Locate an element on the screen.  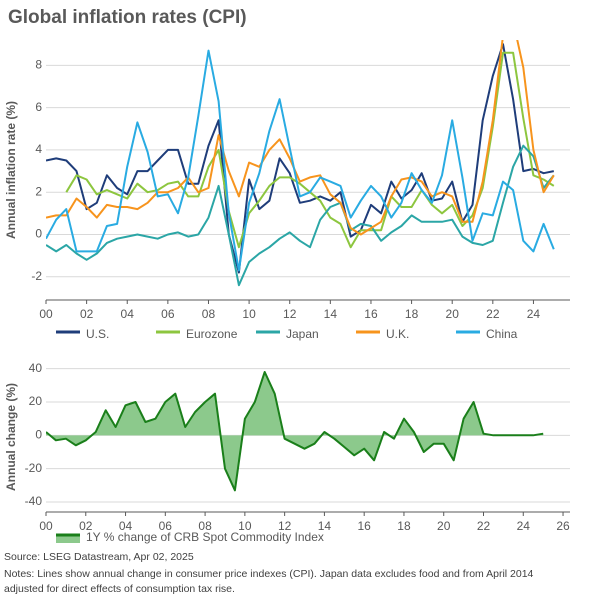
y-tick-label: -40 is located at coordinates (34, 501).